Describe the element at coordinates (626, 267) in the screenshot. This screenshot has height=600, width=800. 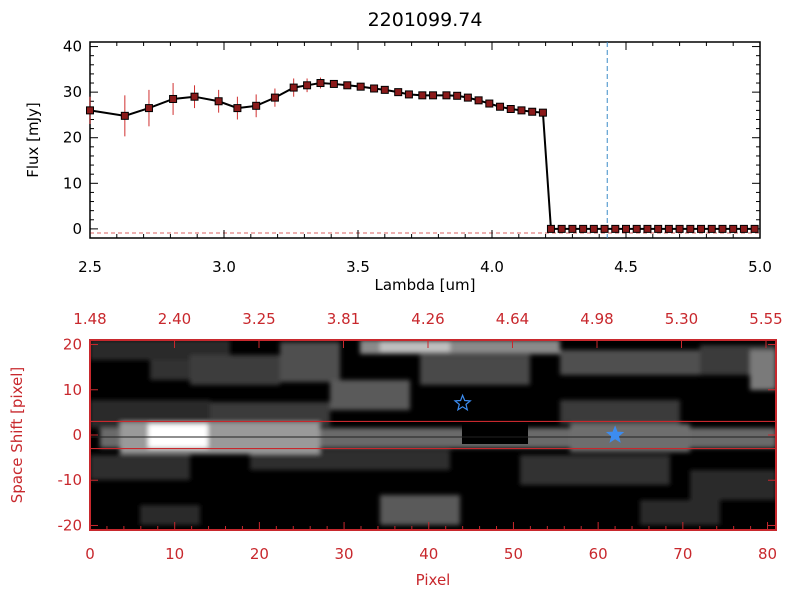
I see `spectrum-x-tick-label: 4.5` at that location.